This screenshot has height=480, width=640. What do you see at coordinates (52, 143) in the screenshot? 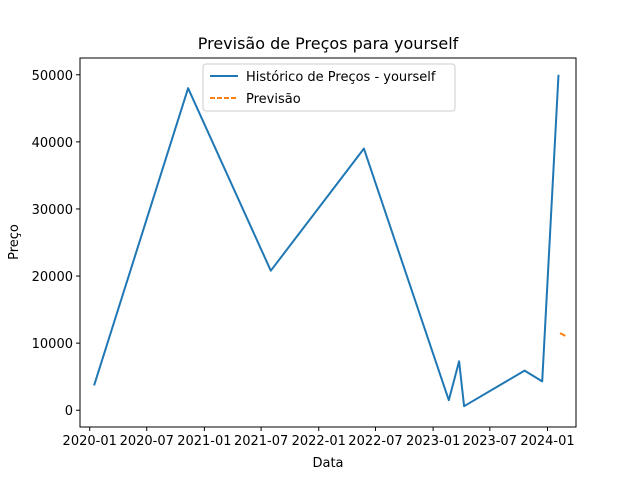
I see `y-tick-label: 40000` at bounding box center [52, 143].